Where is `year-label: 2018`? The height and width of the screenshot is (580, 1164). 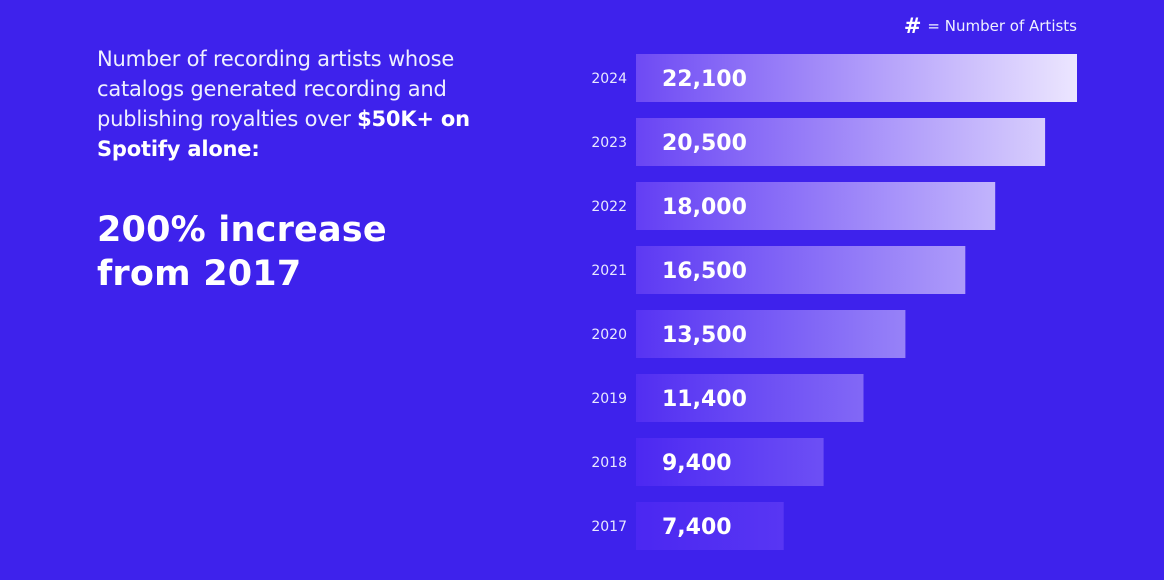 year-label: 2018 is located at coordinates (609, 463).